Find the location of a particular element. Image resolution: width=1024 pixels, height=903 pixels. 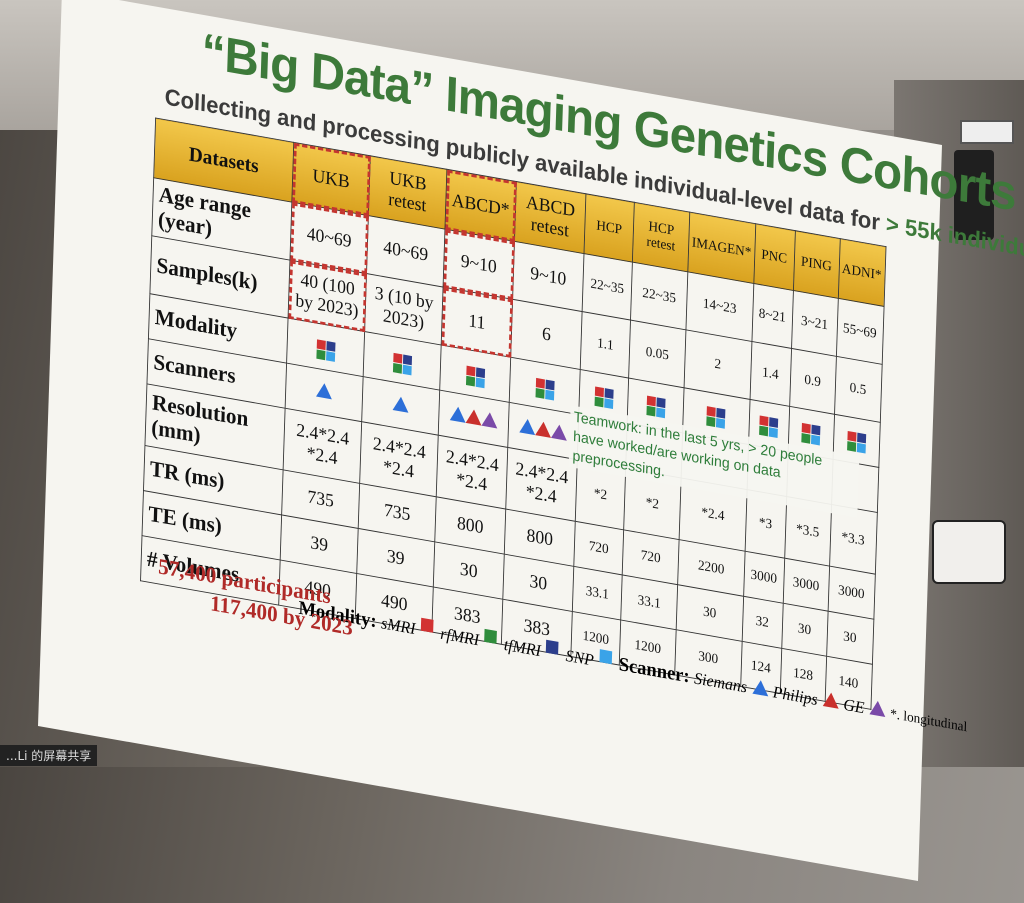

legend-tfmri: tfMRI is located at coordinates (522, 647).